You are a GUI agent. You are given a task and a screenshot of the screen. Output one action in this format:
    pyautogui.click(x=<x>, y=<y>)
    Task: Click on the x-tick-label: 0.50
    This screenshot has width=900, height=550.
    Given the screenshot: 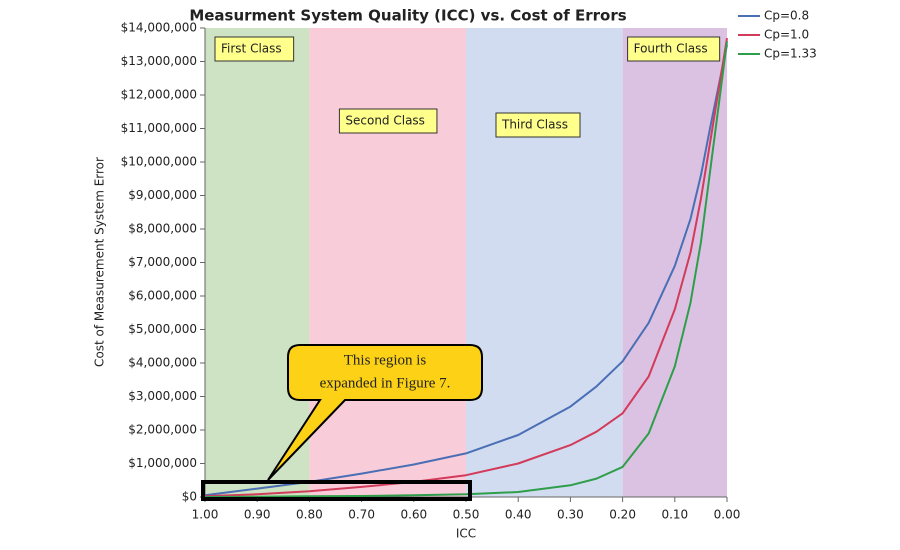 What is the action you would take?
    pyautogui.click(x=466, y=515)
    